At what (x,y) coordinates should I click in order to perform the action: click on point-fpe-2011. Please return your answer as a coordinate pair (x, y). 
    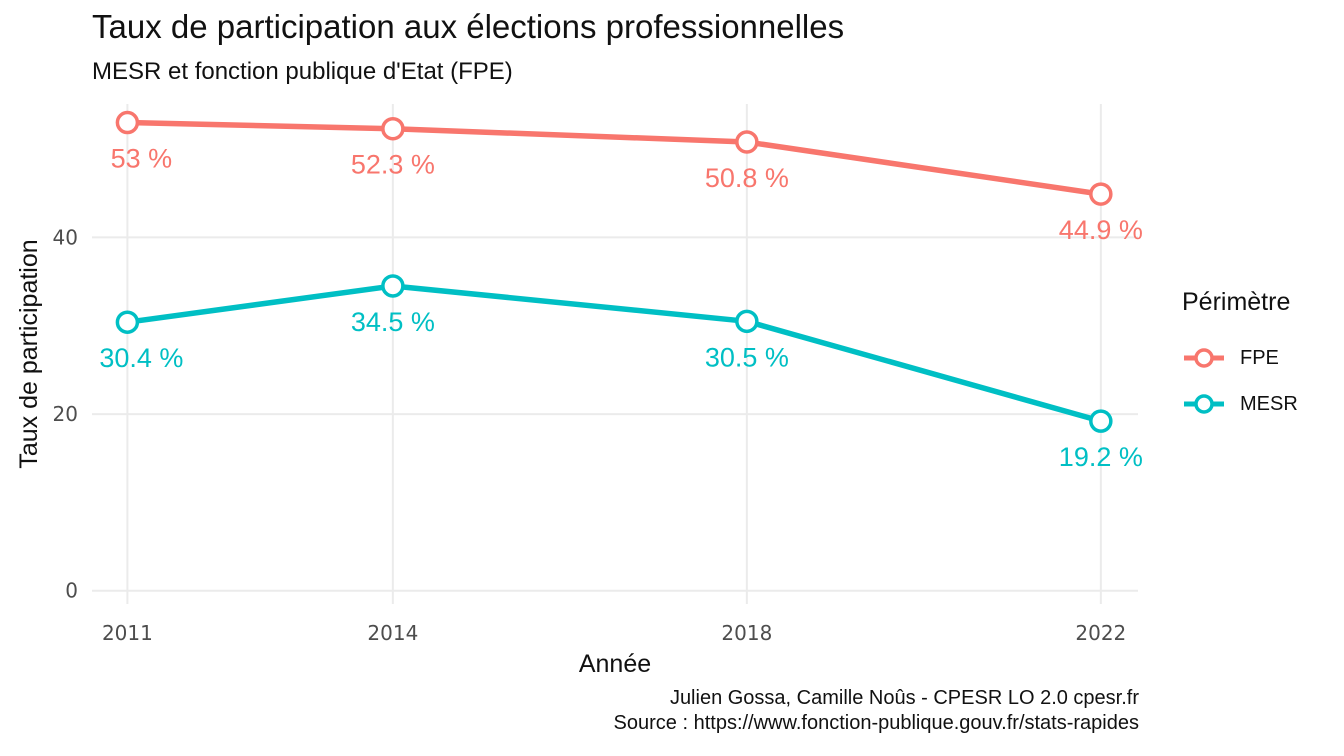
    Looking at the image, I should click on (127, 122).